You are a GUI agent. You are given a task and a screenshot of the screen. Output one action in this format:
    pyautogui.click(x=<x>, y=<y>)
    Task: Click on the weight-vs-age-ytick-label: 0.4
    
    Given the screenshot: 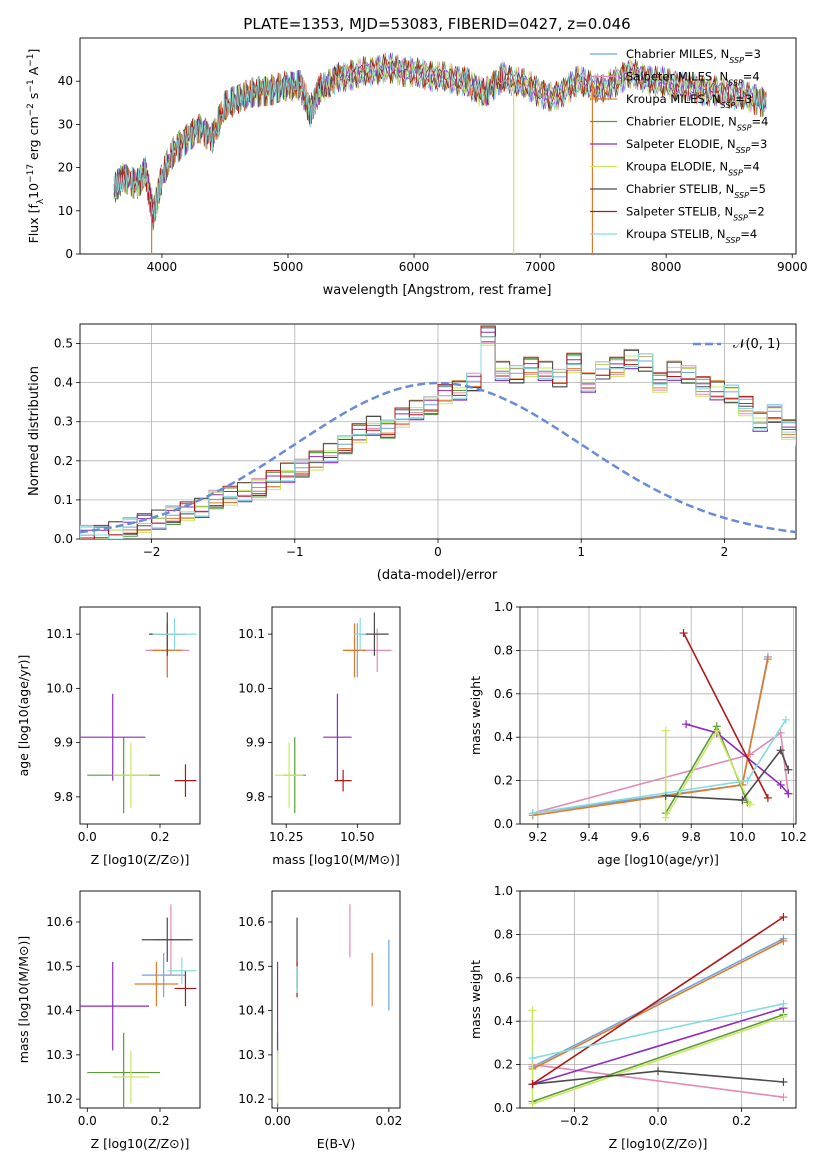 What is the action you would take?
    pyautogui.click(x=503, y=737)
    